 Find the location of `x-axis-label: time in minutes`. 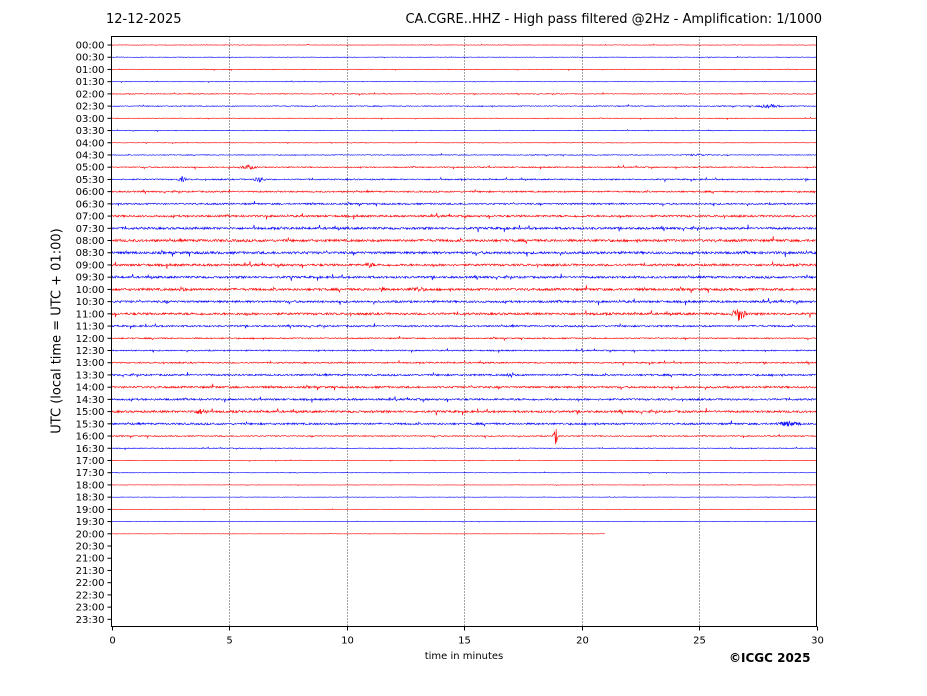

x-axis-label: time in minutes is located at coordinates (464, 656).